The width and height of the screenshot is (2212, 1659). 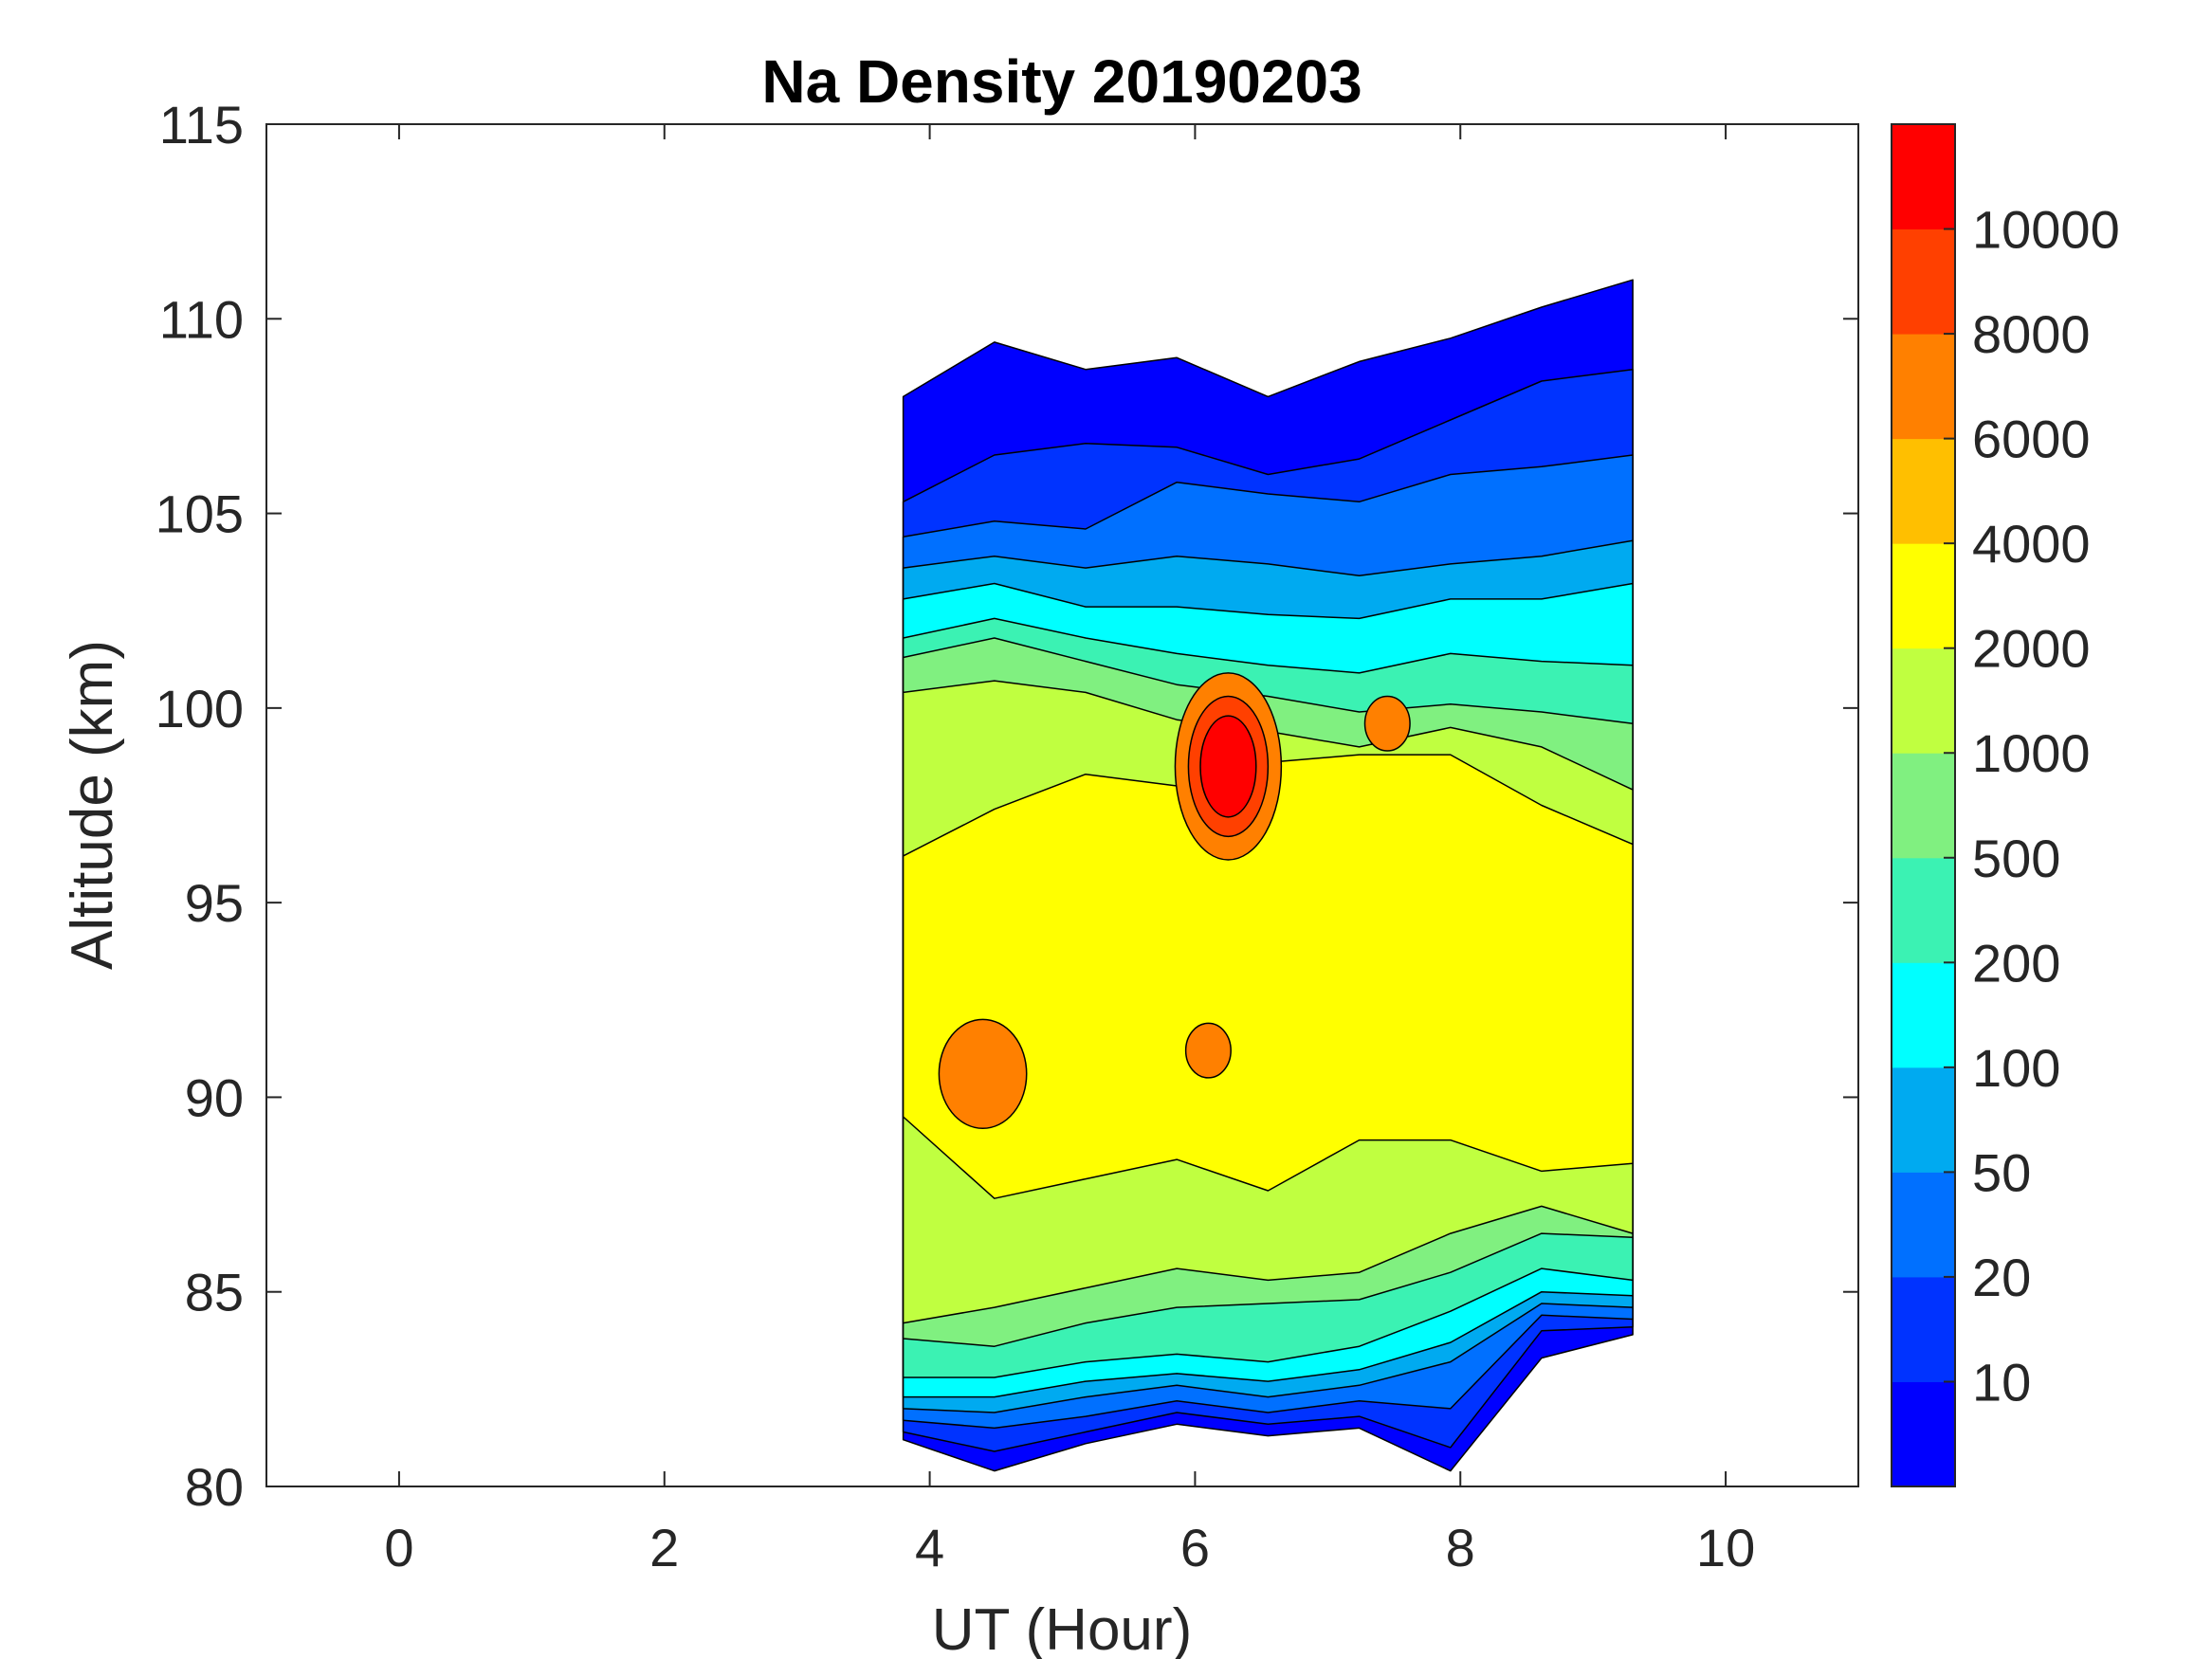 I want to click on colorbar-tick-label: 200, so click(x=2016, y=963).